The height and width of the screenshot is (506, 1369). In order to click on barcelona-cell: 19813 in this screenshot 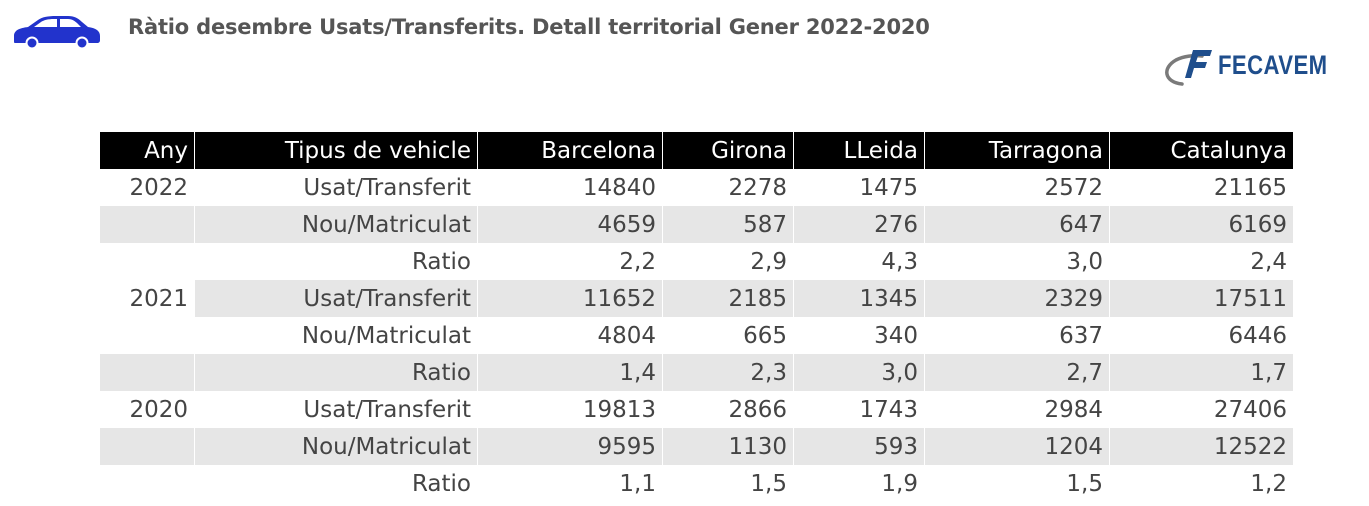, I will do `click(570, 409)`.